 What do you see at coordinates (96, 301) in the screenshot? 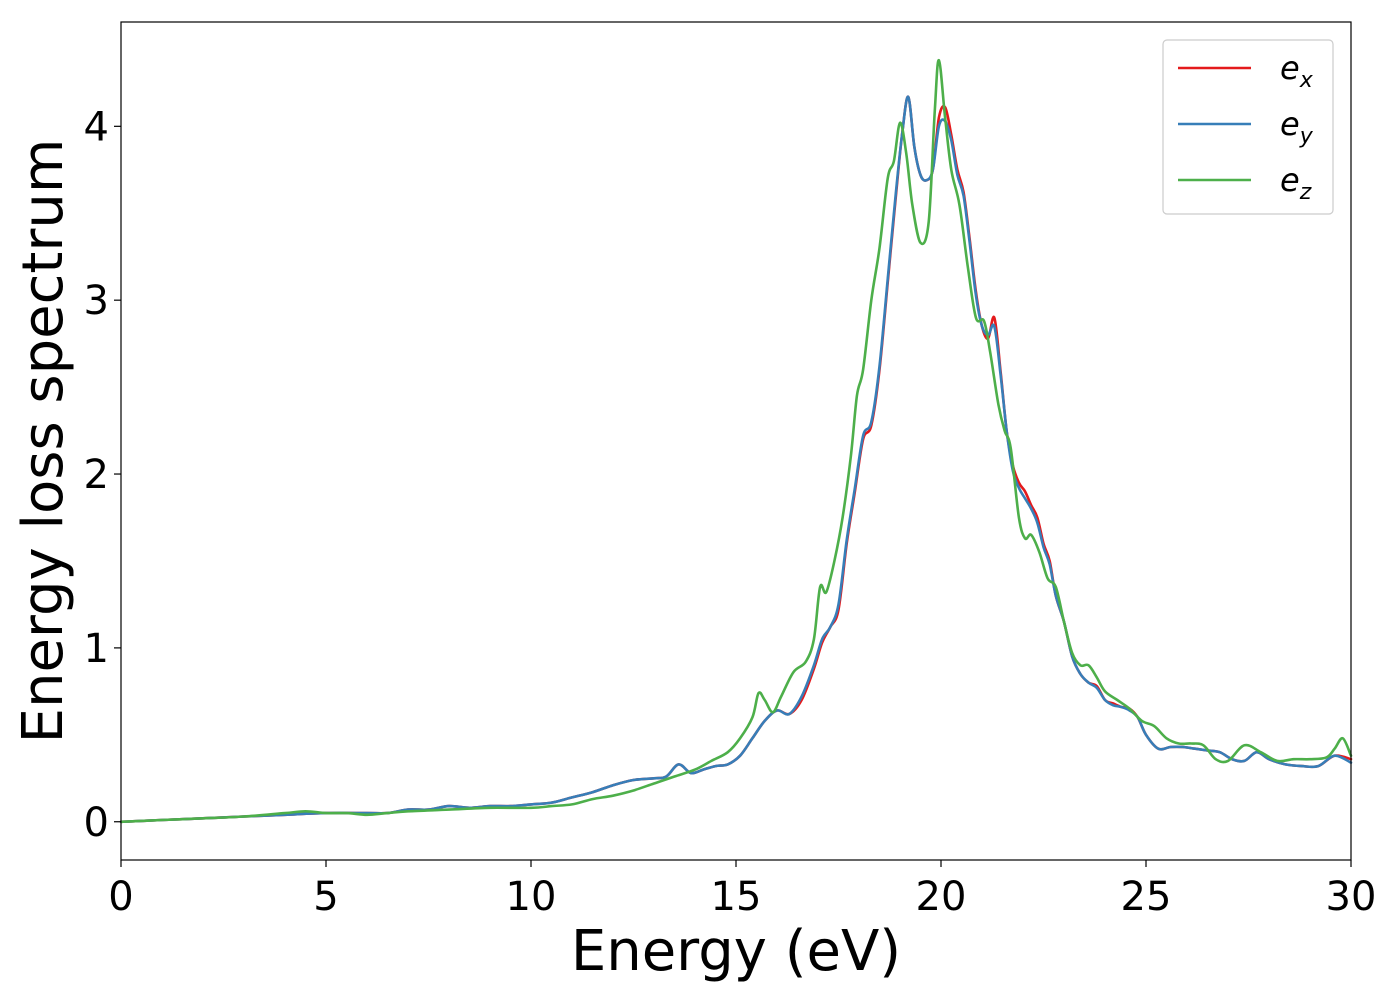
I see `y-tick-label: 3` at bounding box center [96, 301].